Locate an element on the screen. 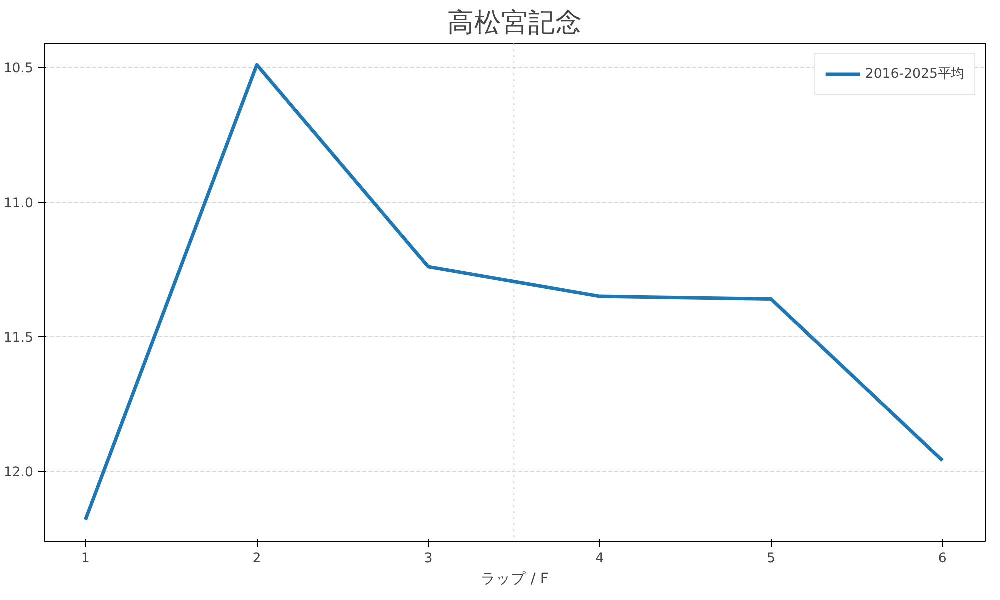  y-tick-label: 10.5 is located at coordinates (19, 69).